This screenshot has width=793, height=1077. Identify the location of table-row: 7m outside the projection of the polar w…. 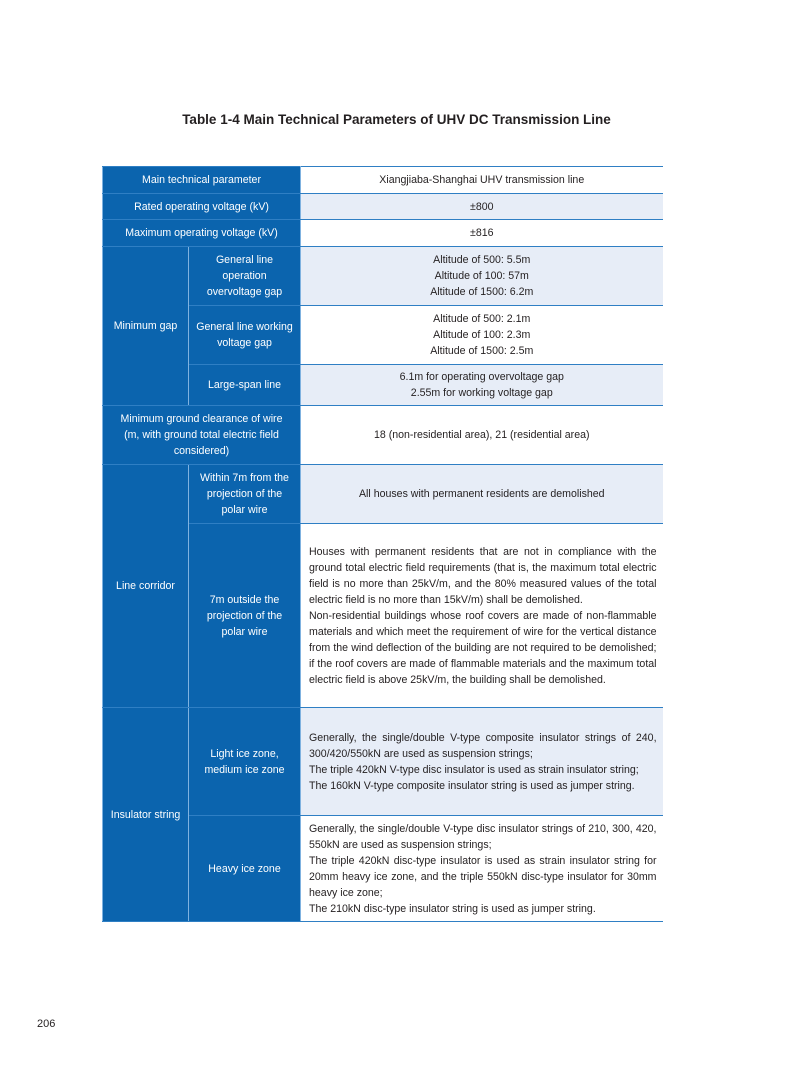
(383, 615).